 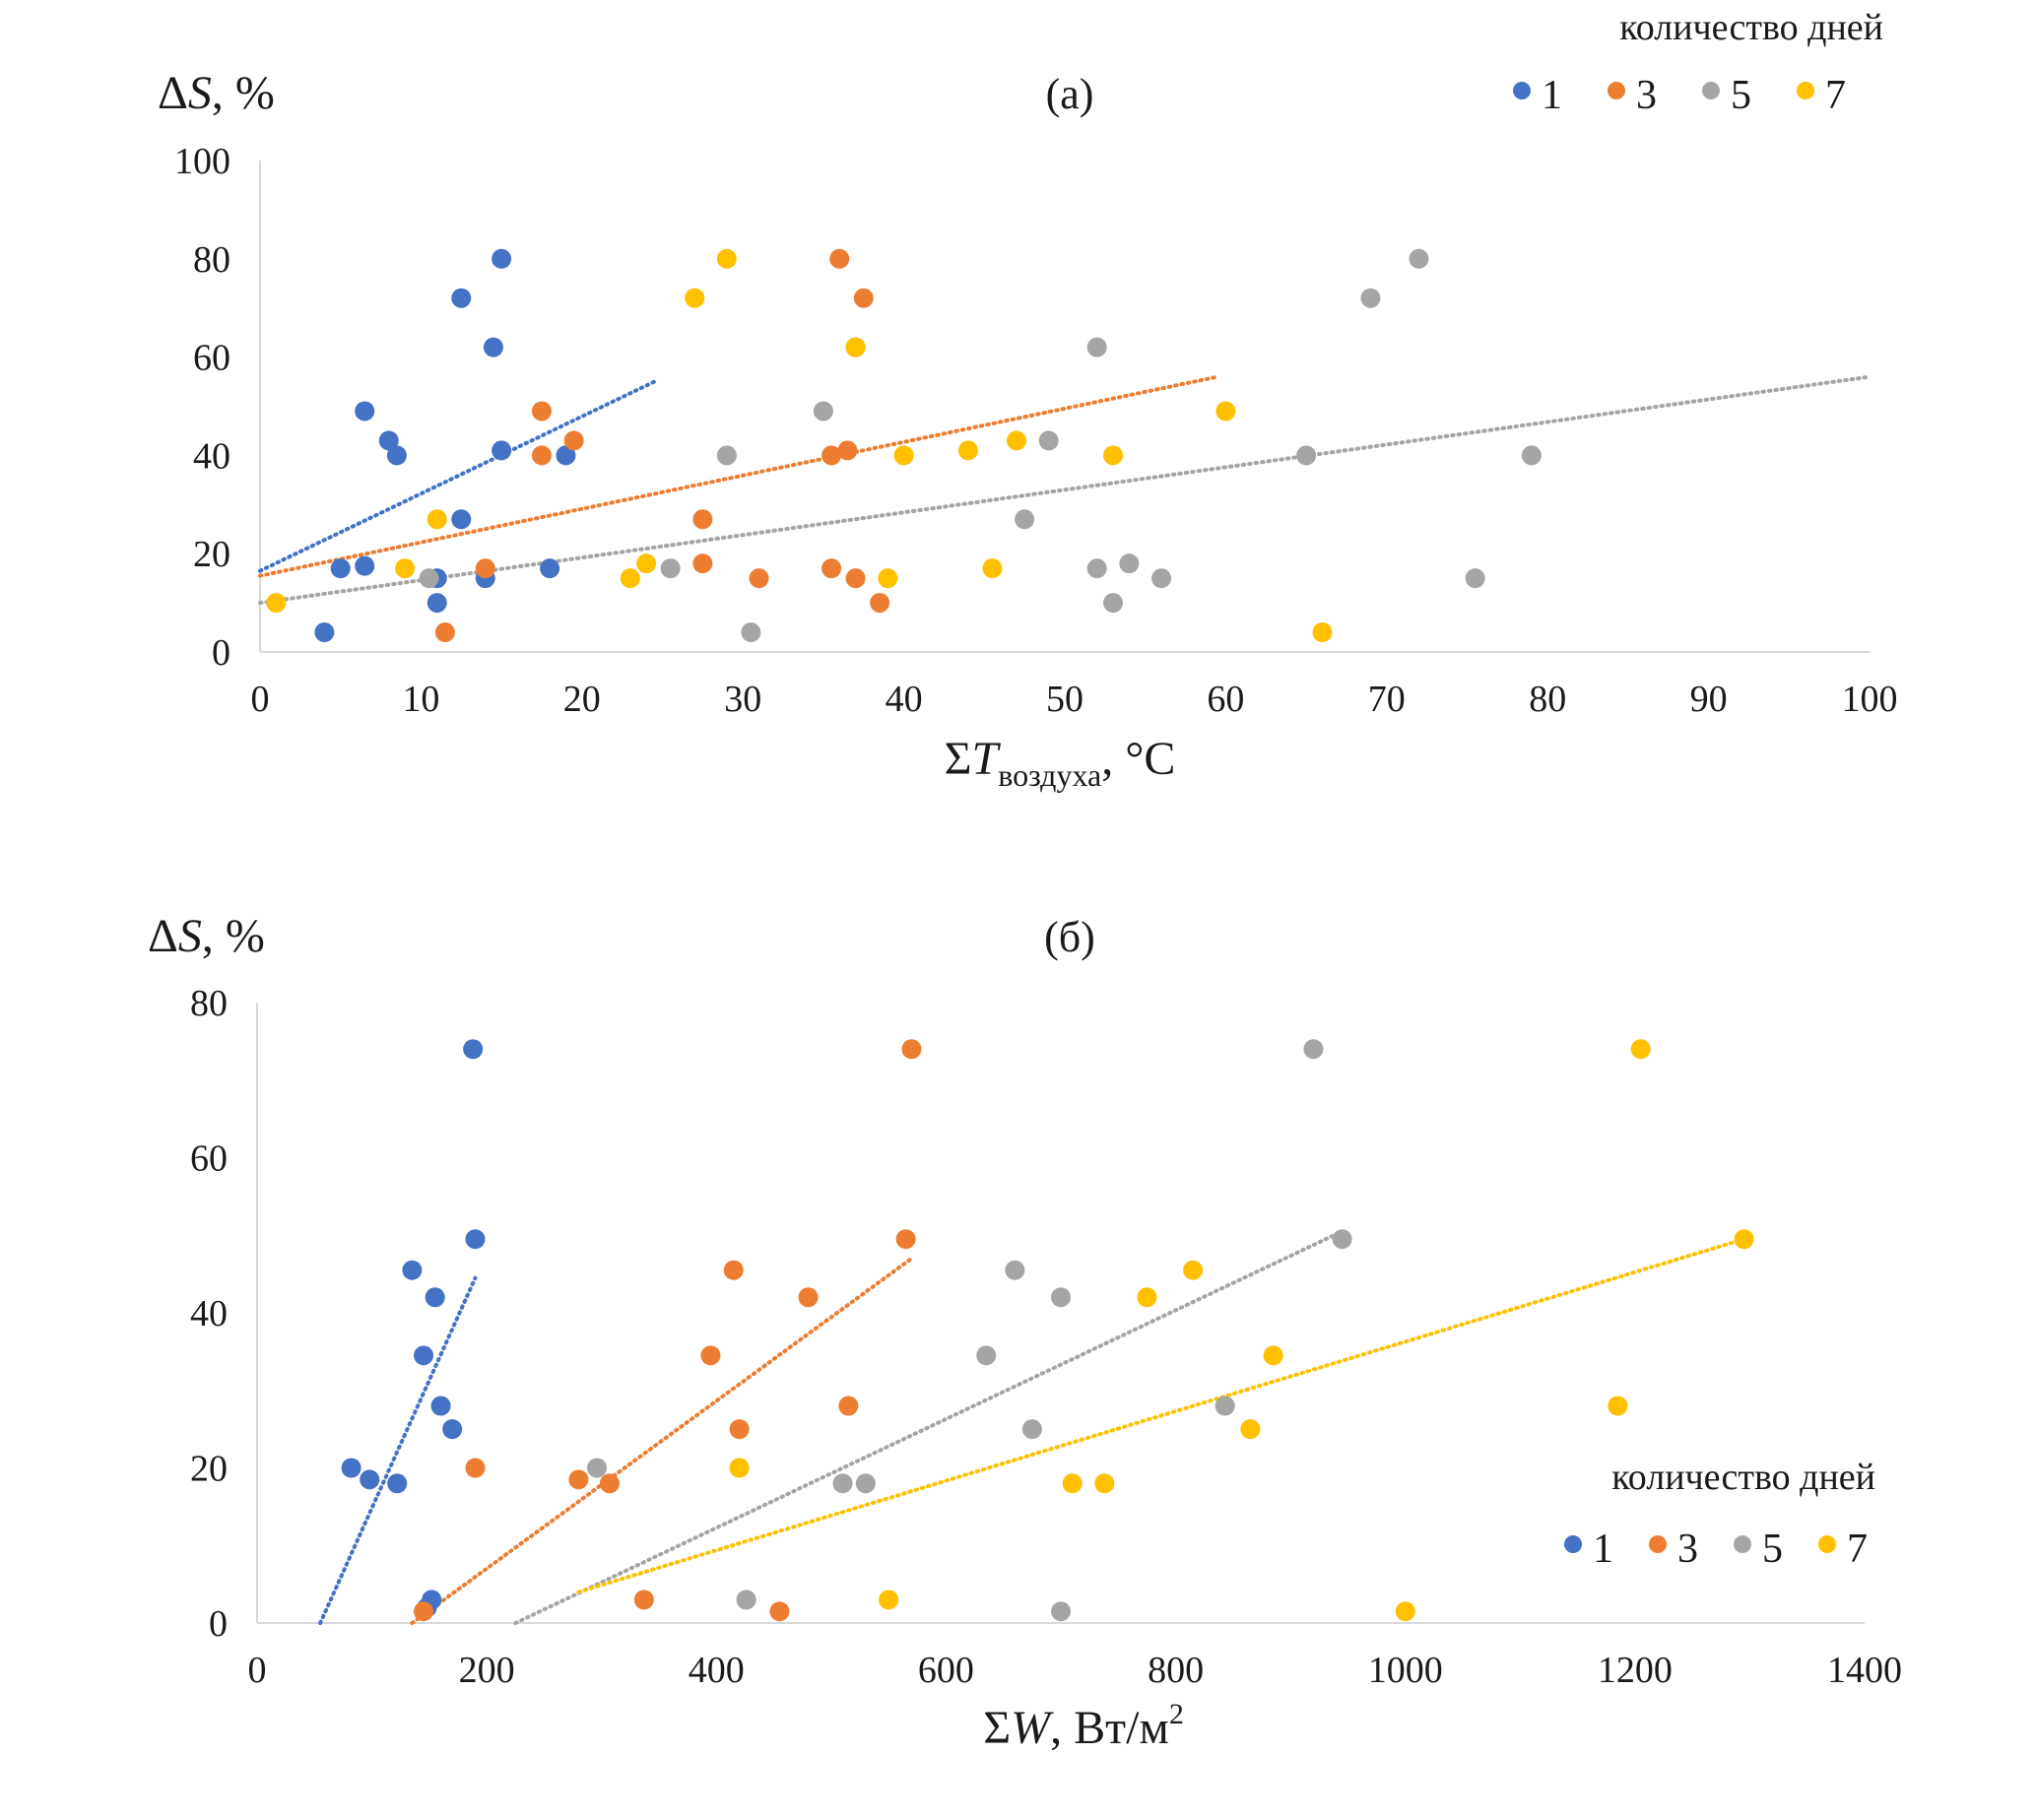 I want to click on x-tick-label: 200, so click(x=487, y=1670).